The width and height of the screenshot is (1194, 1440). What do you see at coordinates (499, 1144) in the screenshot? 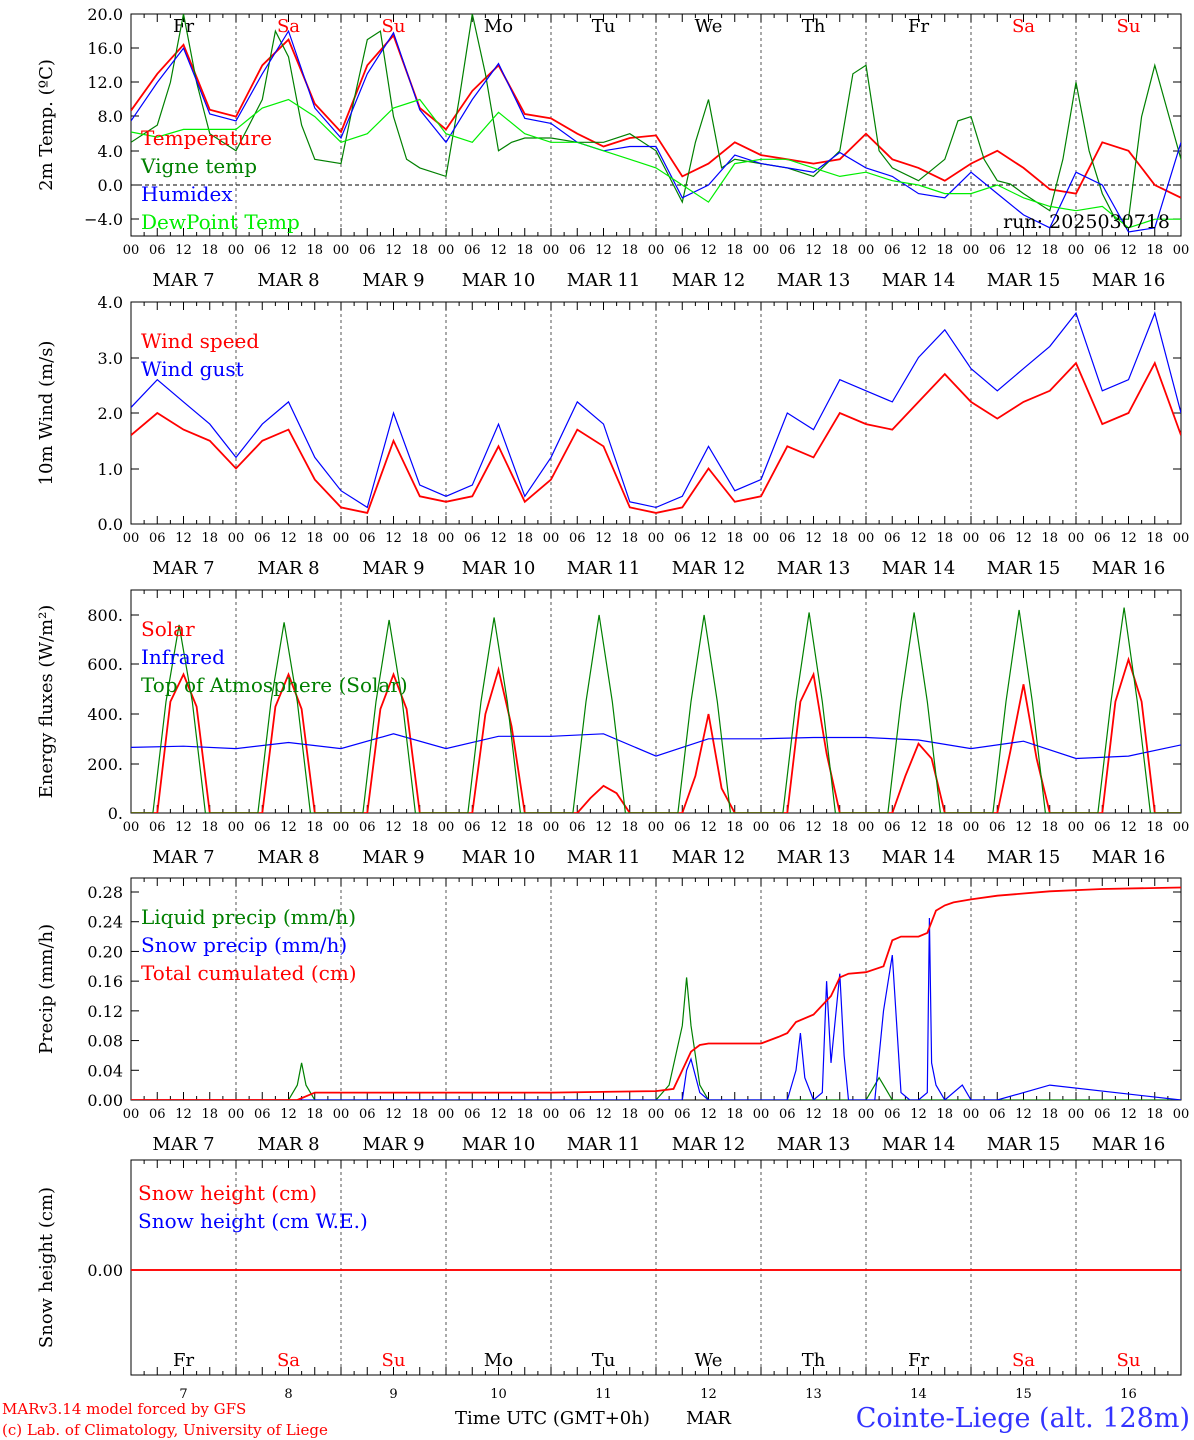
I see `date-label: MAR 10` at bounding box center [499, 1144].